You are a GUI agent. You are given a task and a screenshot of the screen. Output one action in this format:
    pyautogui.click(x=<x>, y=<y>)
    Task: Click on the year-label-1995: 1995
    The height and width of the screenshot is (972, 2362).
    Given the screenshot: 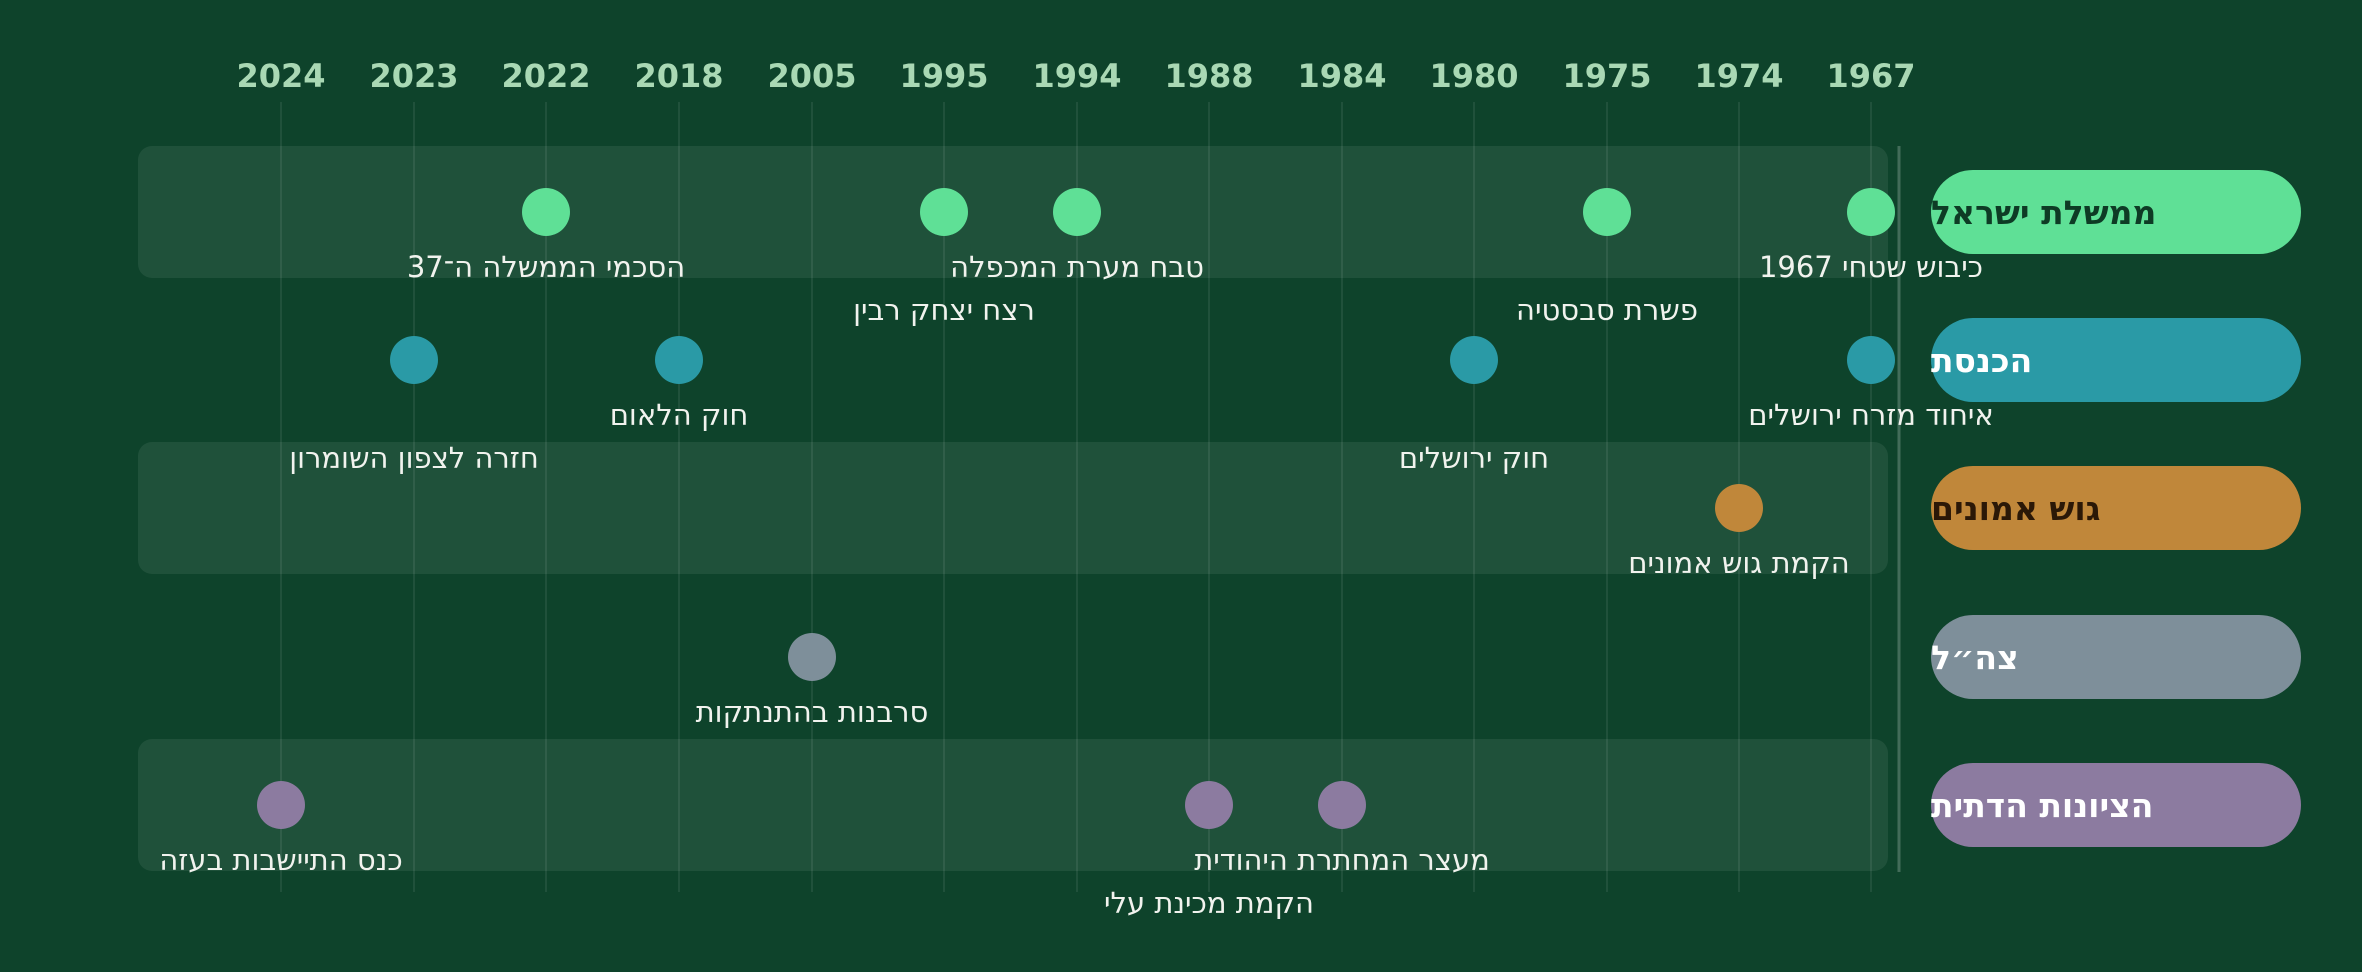 What is the action you would take?
    pyautogui.click(x=943, y=76)
    